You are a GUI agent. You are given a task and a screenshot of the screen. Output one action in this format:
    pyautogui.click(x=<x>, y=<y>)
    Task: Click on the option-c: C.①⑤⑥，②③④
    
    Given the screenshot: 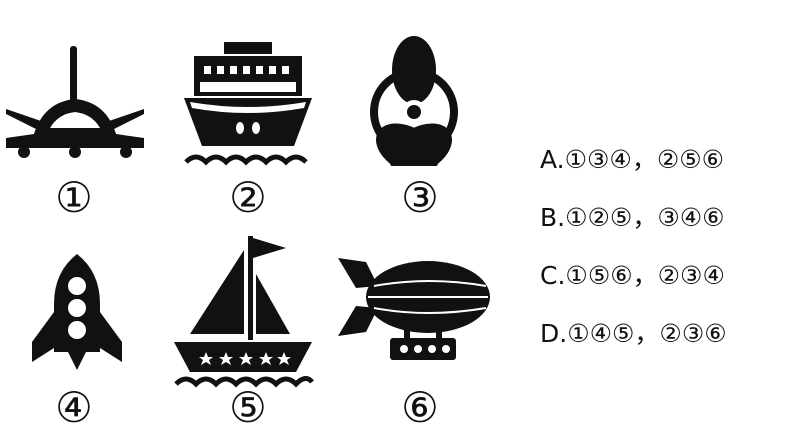 What is the action you would take?
    pyautogui.click(x=632, y=275)
    